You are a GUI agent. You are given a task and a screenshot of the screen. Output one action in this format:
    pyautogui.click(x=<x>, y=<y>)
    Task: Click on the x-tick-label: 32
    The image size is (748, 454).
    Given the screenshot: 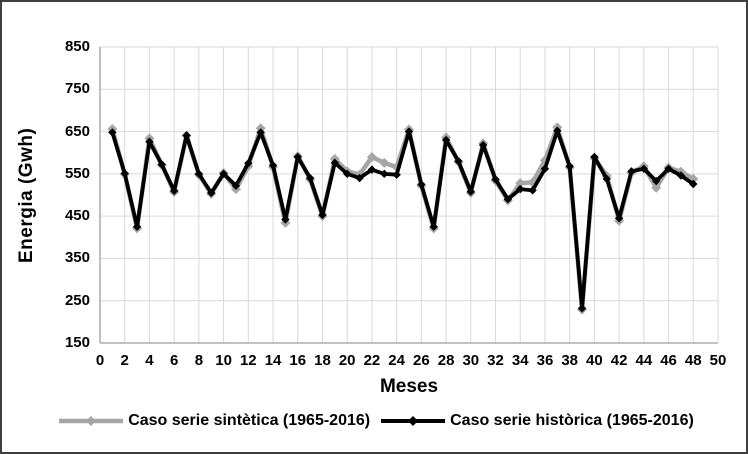 What is the action you would take?
    pyautogui.click(x=495, y=360)
    